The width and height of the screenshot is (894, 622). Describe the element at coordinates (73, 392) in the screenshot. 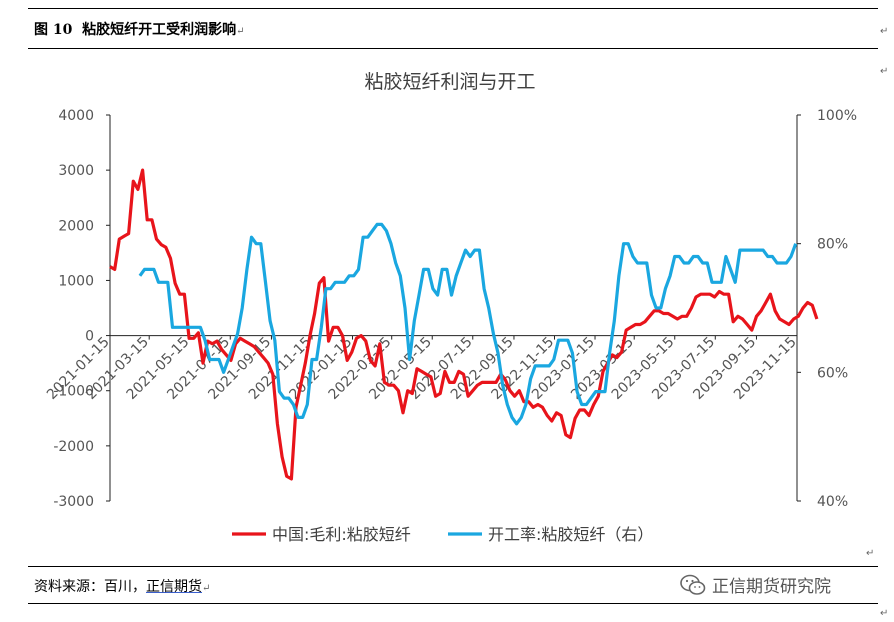

I see `left-axis-tick-label: -1000` at that location.